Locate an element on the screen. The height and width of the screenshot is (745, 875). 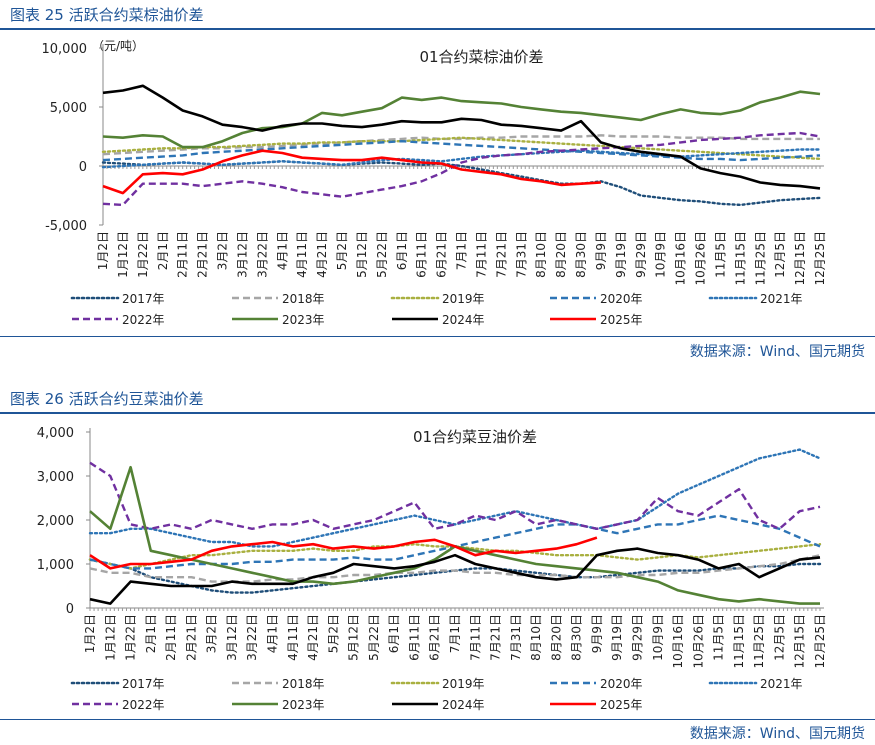
x-tick-label: 7月1日 is located at coordinates (462, 250).